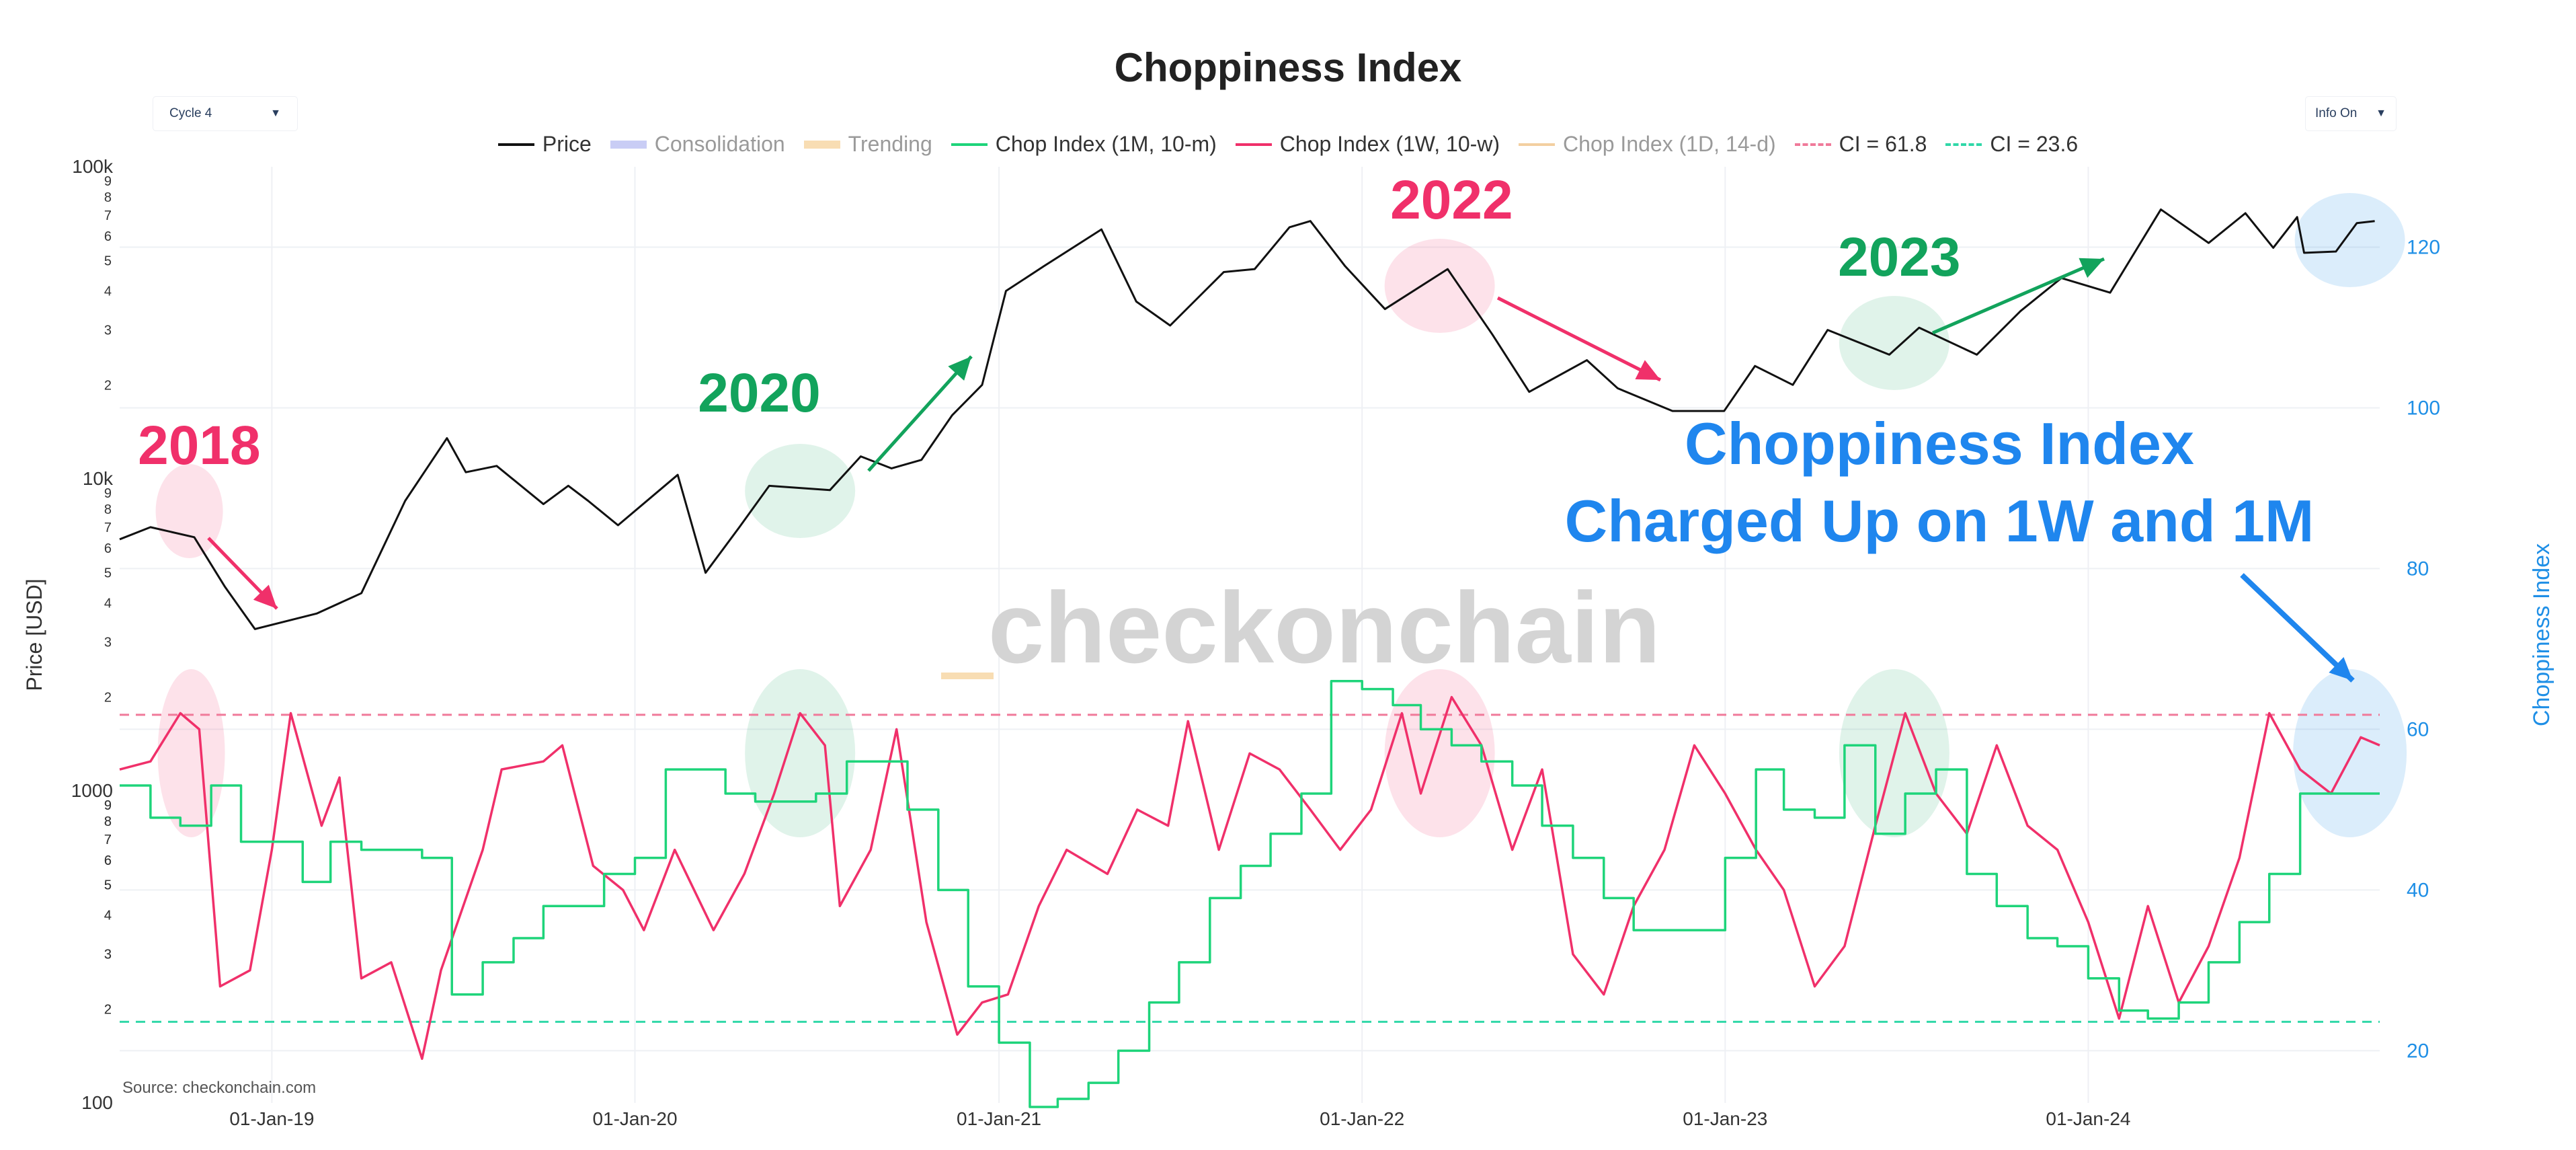  What do you see at coordinates (2034, 144) in the screenshot?
I see `legend-label: CI = 23.6` at bounding box center [2034, 144].